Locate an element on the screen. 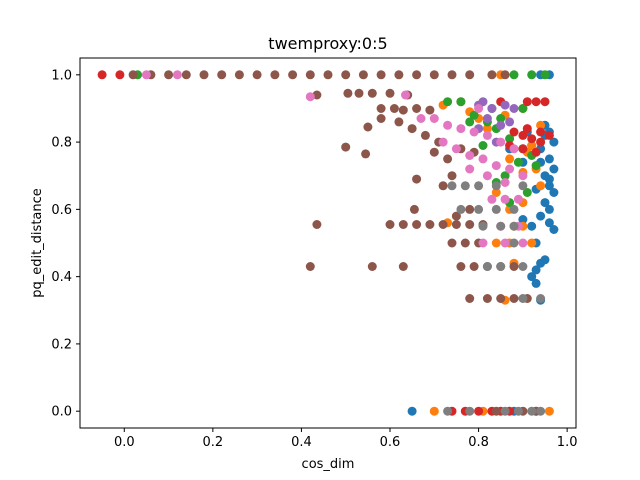  x-tick-label: 0.8 is located at coordinates (478, 442).